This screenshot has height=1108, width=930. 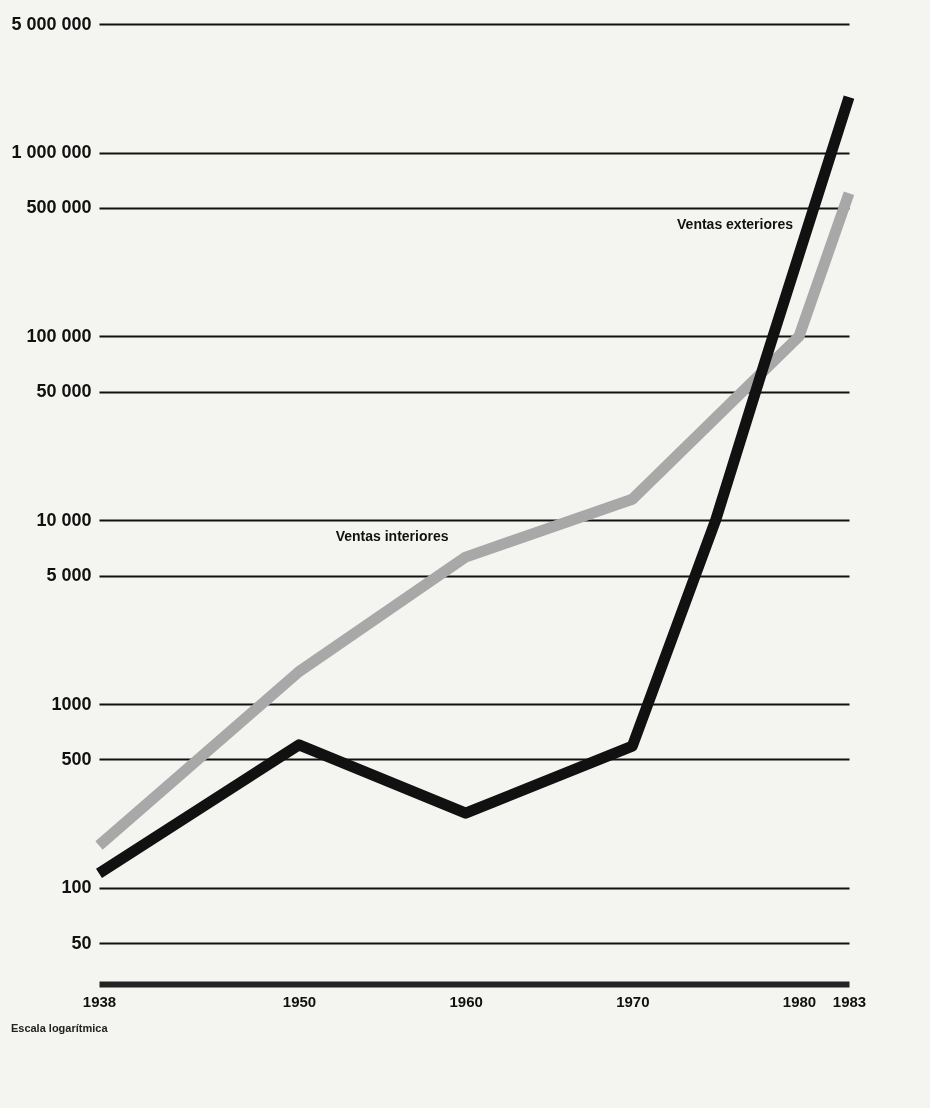 What do you see at coordinates (64, 391) in the screenshot?
I see `y-tick-label: 50 000` at bounding box center [64, 391].